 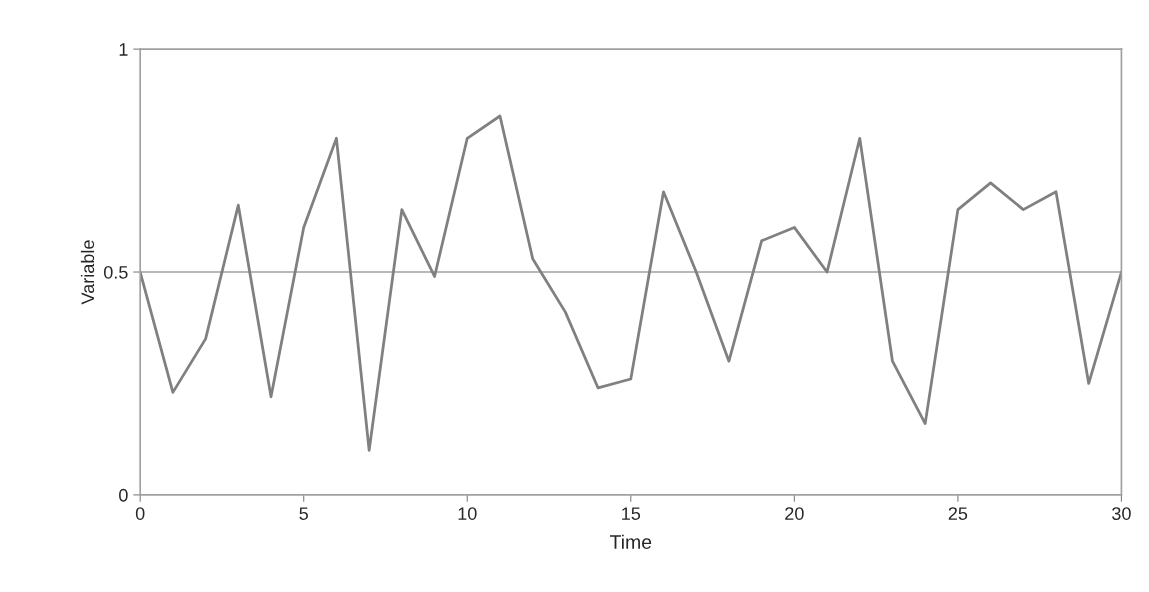 What do you see at coordinates (794, 513) in the screenshot?
I see `x-tick-label: 20` at bounding box center [794, 513].